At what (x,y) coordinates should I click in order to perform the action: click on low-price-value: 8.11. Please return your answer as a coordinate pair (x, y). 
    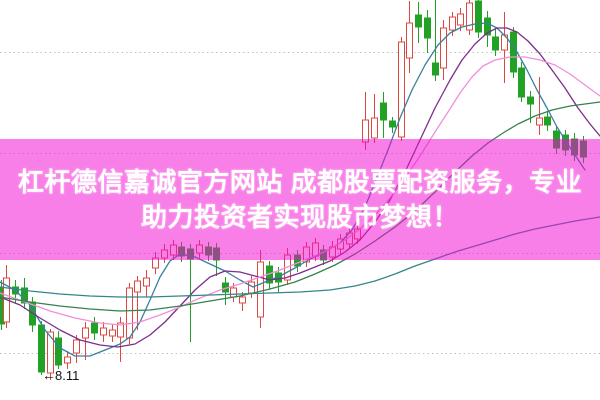
    Looking at the image, I should click on (67, 375).